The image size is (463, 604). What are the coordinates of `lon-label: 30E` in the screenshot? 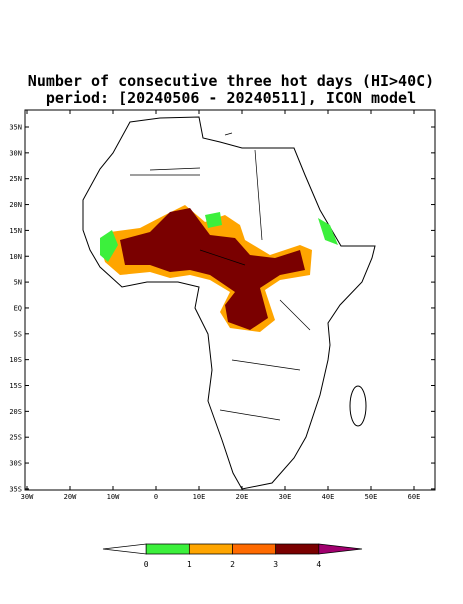 It's located at (285, 497).